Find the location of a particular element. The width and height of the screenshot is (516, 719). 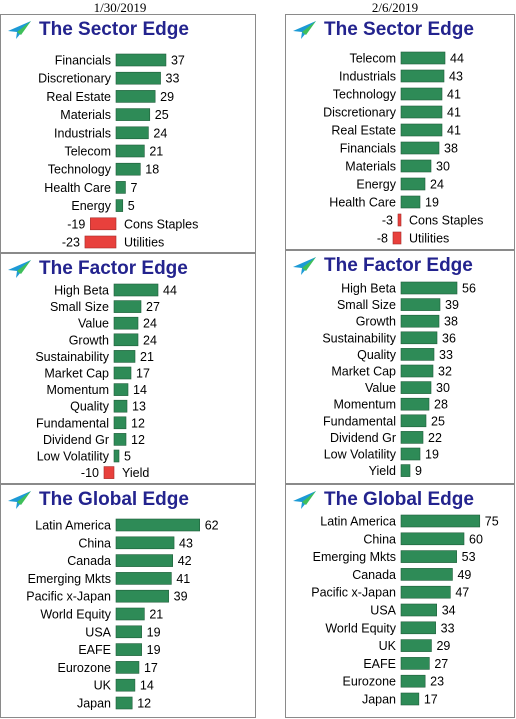

value-label: 36 is located at coordinates (449, 338).